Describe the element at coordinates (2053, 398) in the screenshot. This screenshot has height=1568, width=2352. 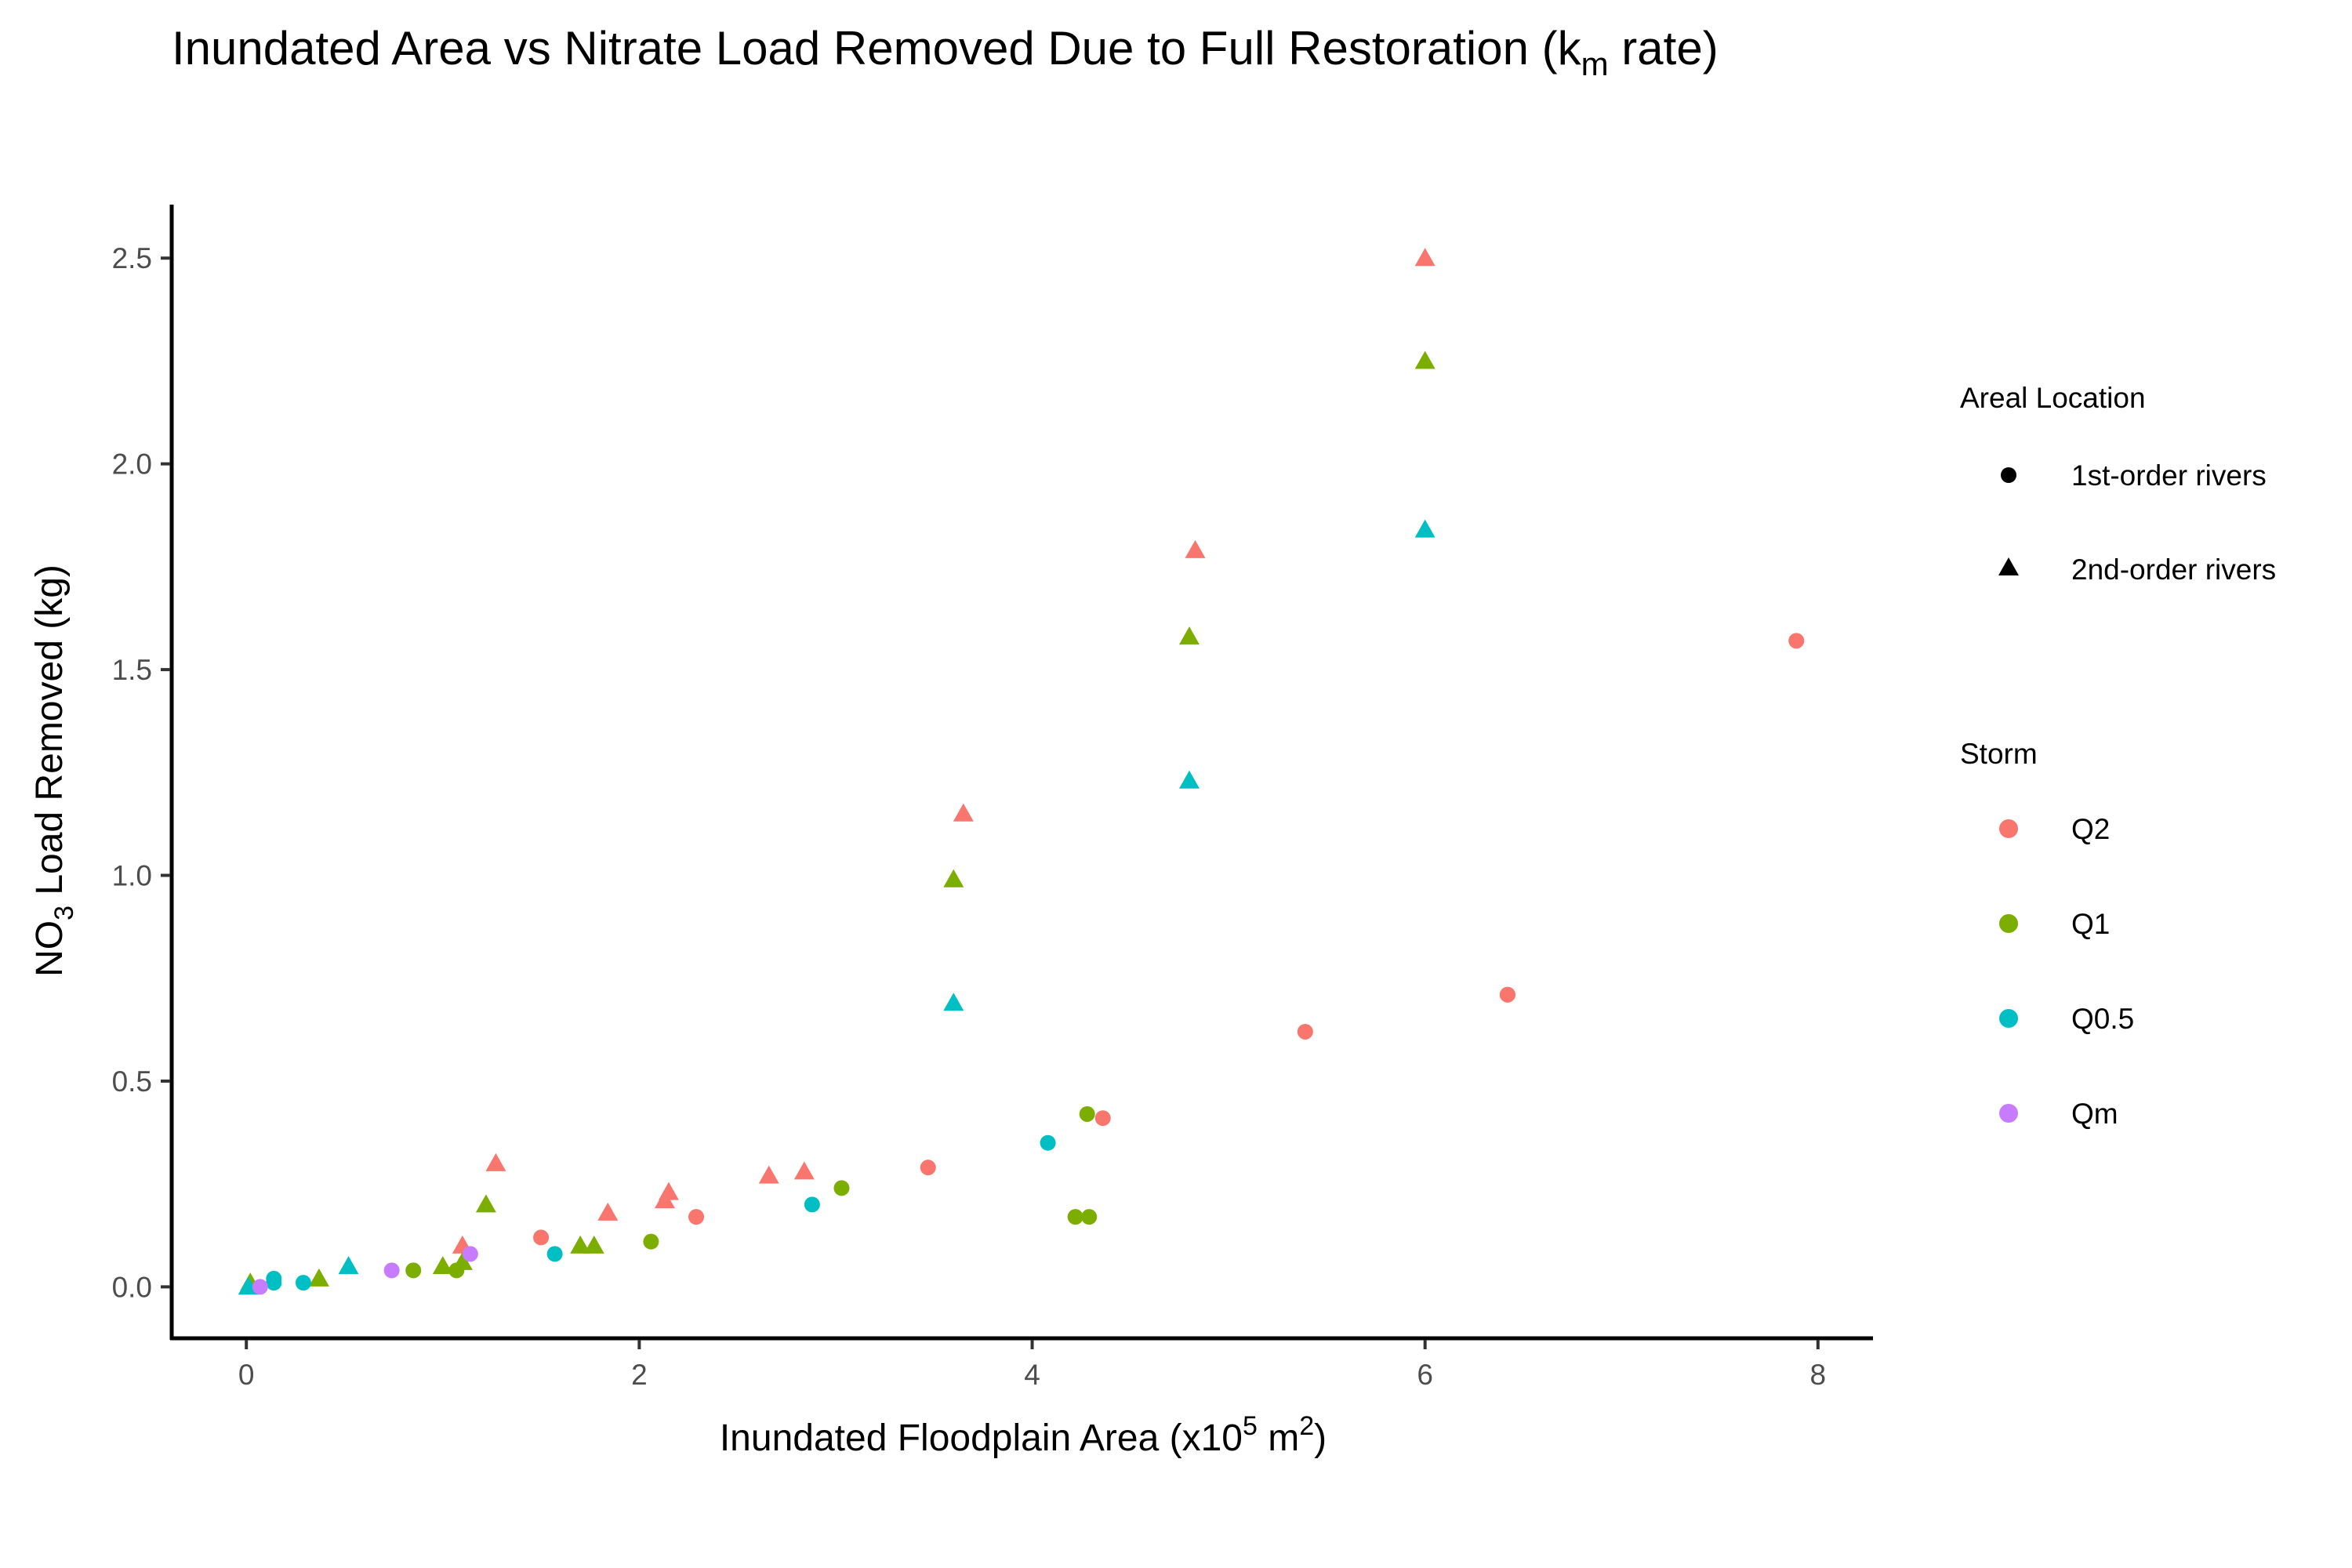
I see `legend-shape-title: Areal Location` at that location.